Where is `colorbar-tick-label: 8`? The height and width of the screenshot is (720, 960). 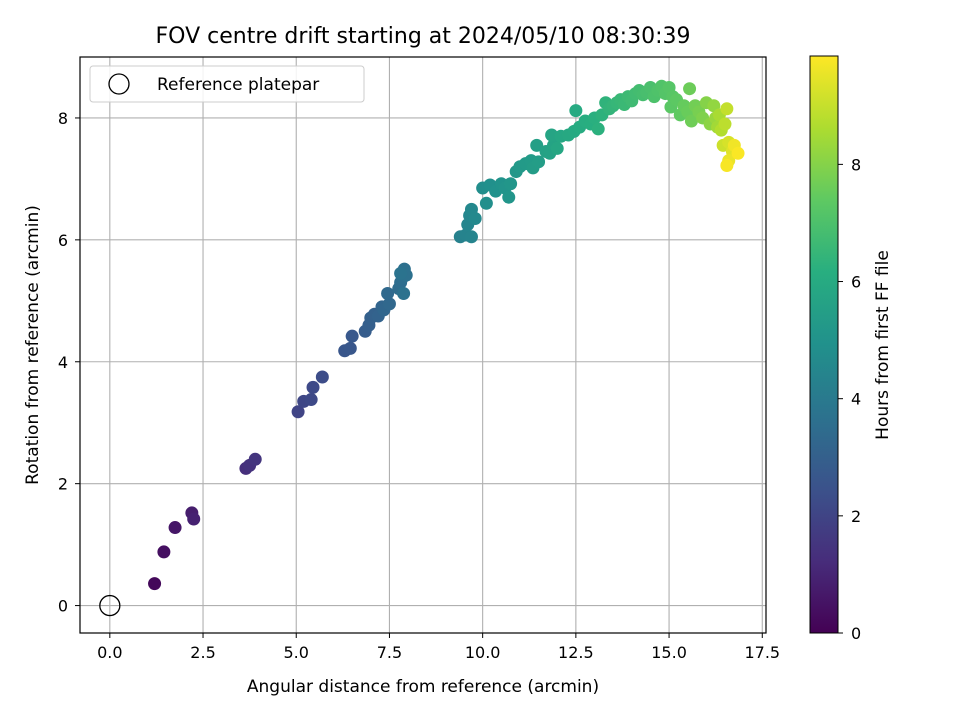 colorbar-tick-label: 8 is located at coordinates (856, 164).